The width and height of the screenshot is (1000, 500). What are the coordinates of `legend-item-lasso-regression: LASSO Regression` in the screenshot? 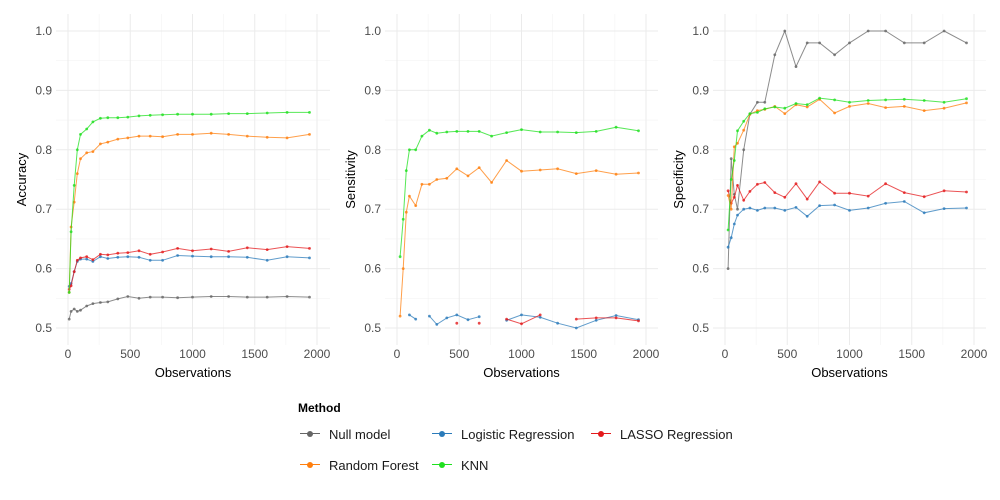 It's located at (661, 434).